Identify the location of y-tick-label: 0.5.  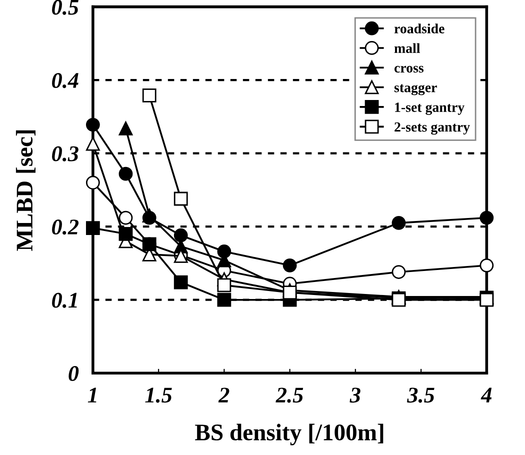
(65, 7).